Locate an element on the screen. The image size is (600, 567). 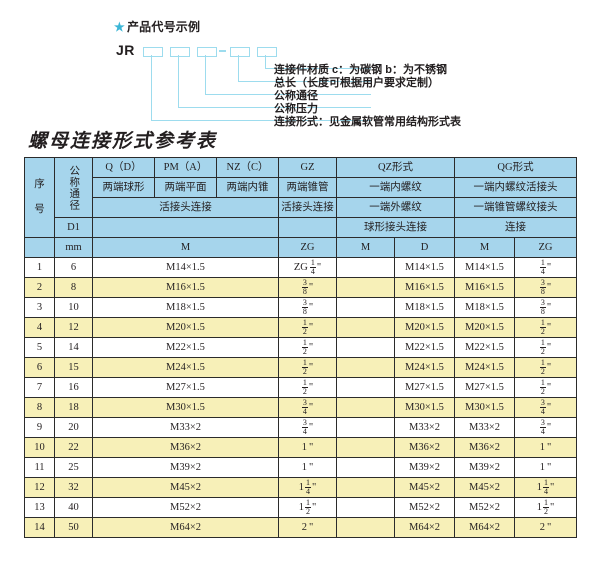
cell-thread-m: M39×2 is located at coordinates (185, 467).